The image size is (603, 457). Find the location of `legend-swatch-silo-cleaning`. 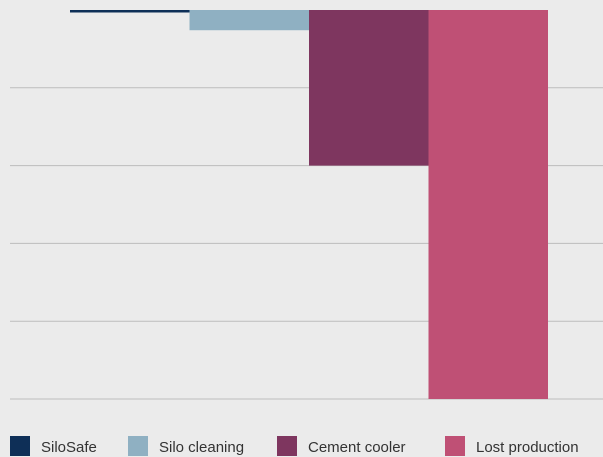

legend-swatch-silo-cleaning is located at coordinates (138, 446).